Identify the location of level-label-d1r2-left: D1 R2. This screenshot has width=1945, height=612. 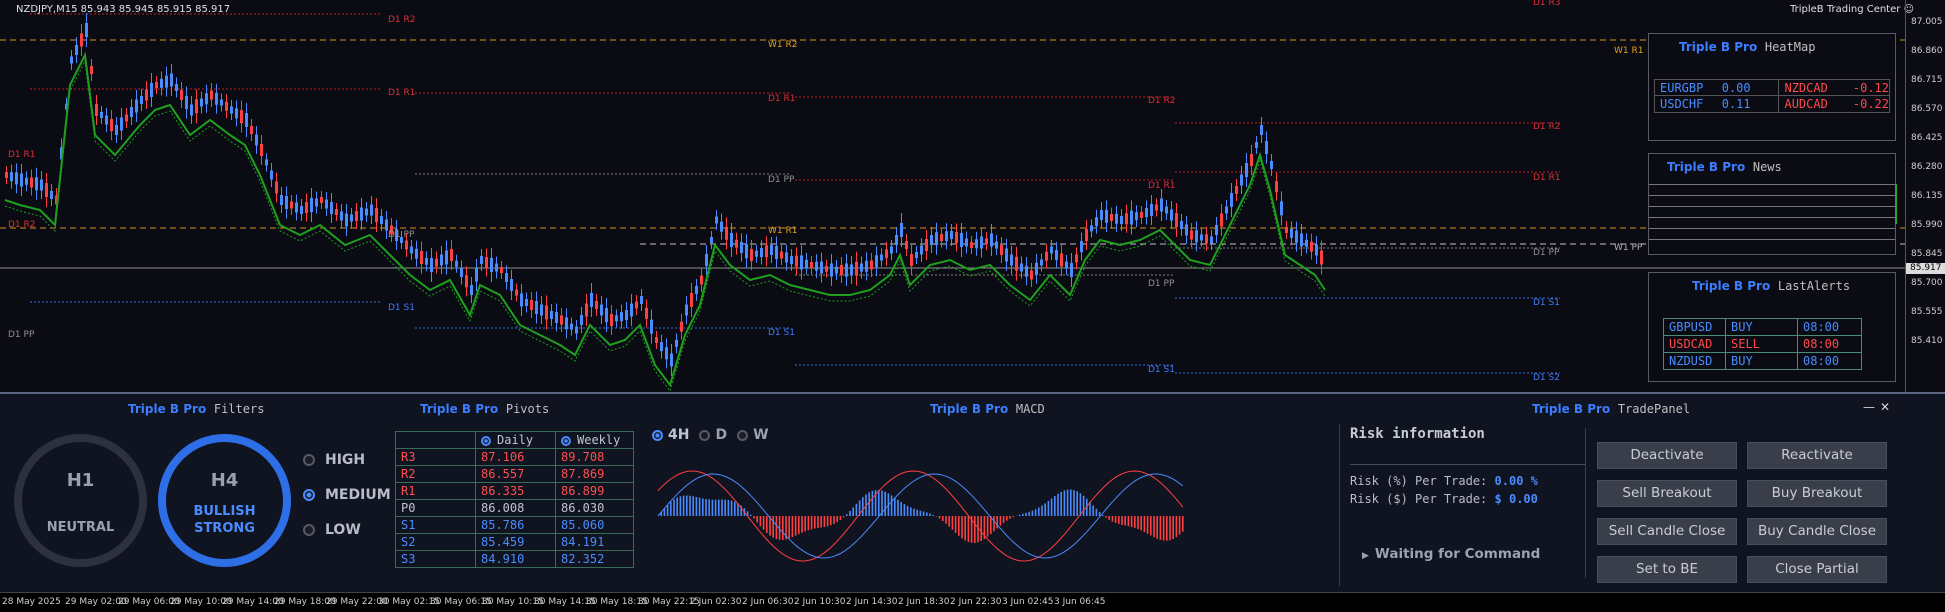
(22, 225).